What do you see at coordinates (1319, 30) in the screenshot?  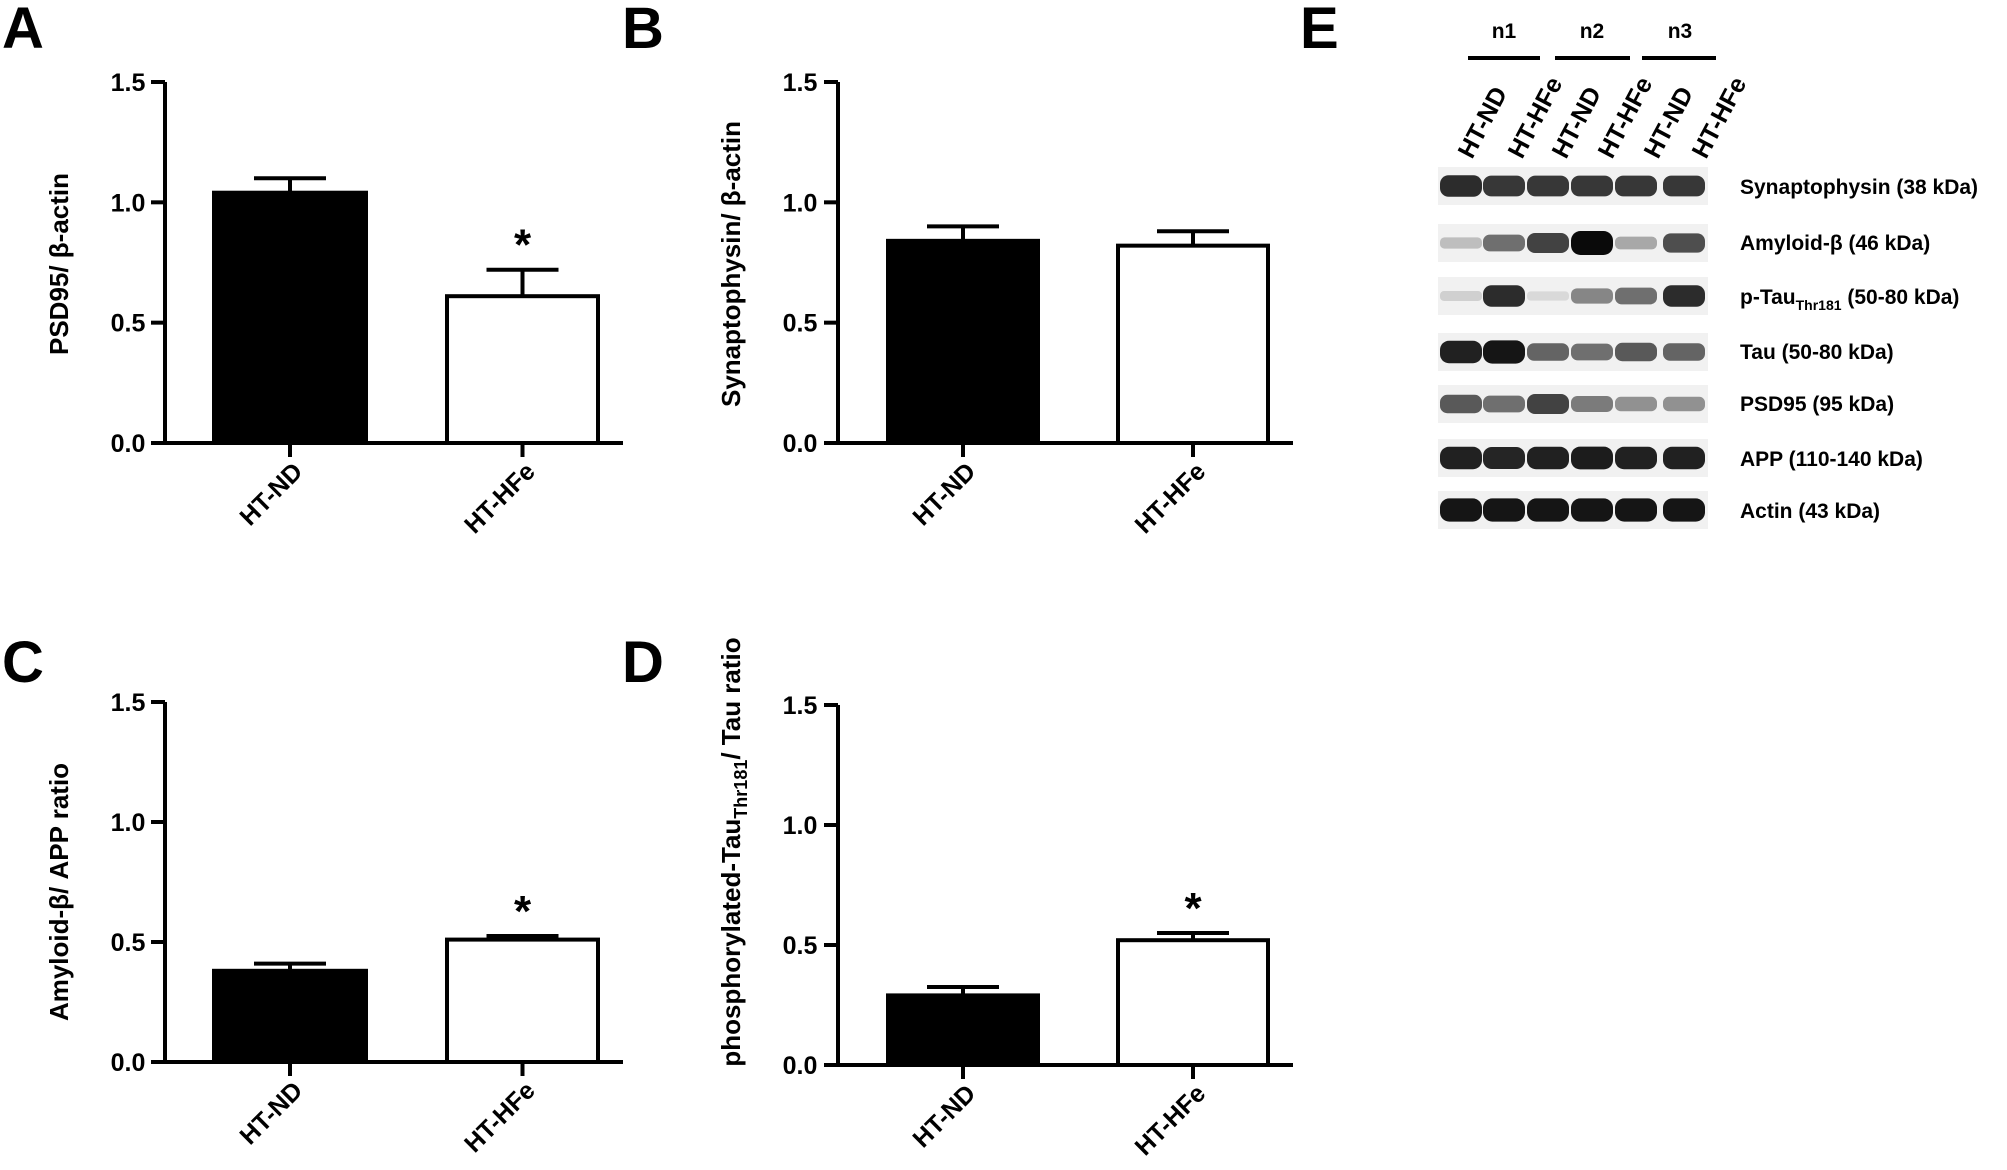 I see `panel-letter-e: E` at bounding box center [1319, 30].